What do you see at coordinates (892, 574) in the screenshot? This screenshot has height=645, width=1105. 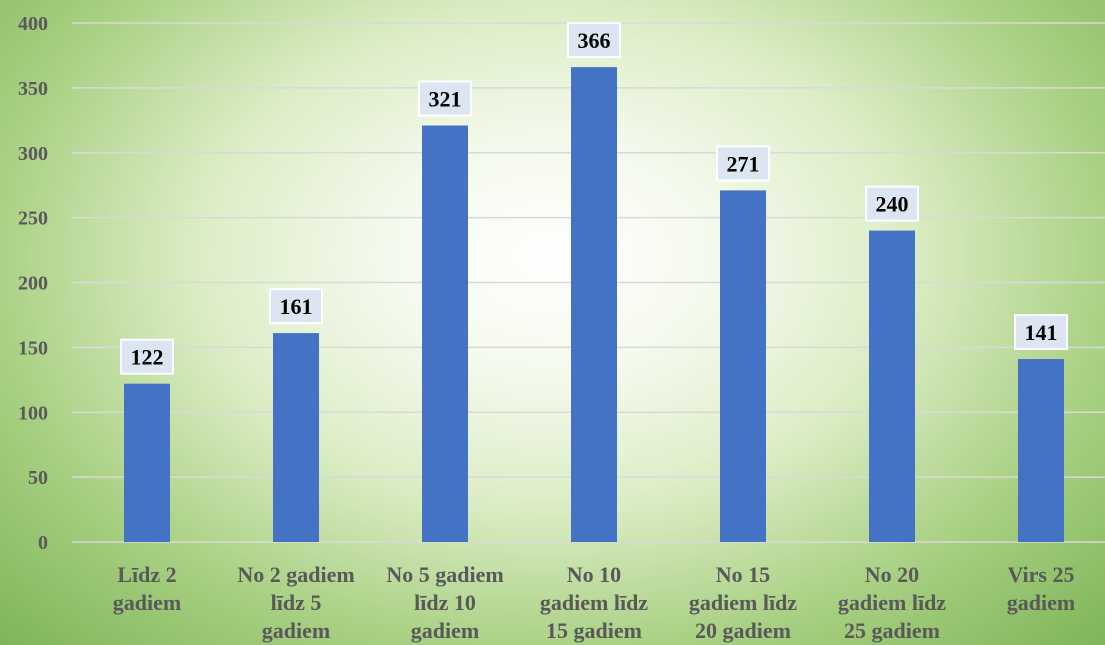 I see `x-tick-label-line: No 20` at bounding box center [892, 574].